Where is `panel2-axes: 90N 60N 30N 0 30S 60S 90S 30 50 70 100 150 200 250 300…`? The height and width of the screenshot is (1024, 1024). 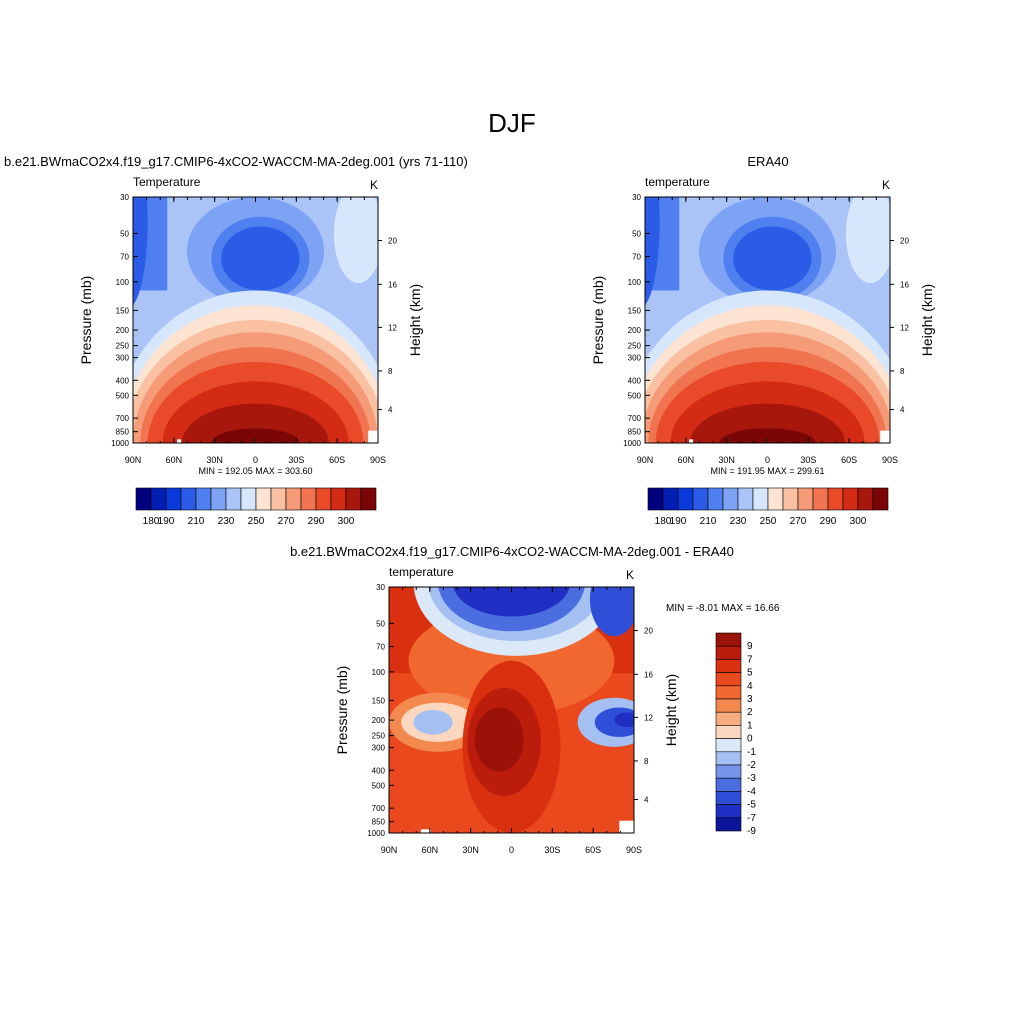
panel2-axes: 90N 60N 30N 0 30S 60S 90S 30 50 70 100 150 200 250 300… is located at coordinates (766, 329).